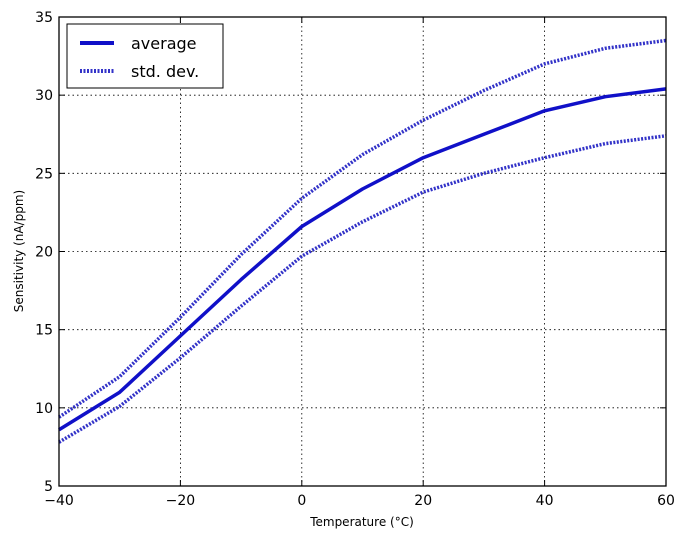 Image resolution: width=678 pixels, height=533 pixels. I want to click on legend-label-average: average, so click(164, 43).